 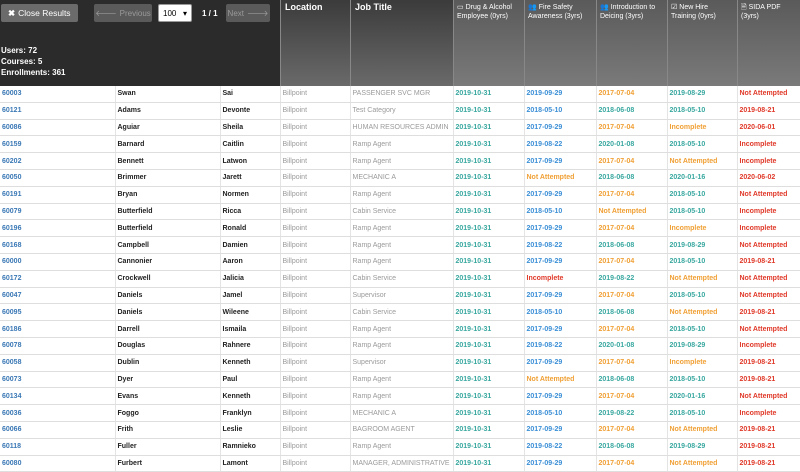 What do you see at coordinates (401, 43) in the screenshot?
I see `column-header-job-title: Job Title` at bounding box center [401, 43].